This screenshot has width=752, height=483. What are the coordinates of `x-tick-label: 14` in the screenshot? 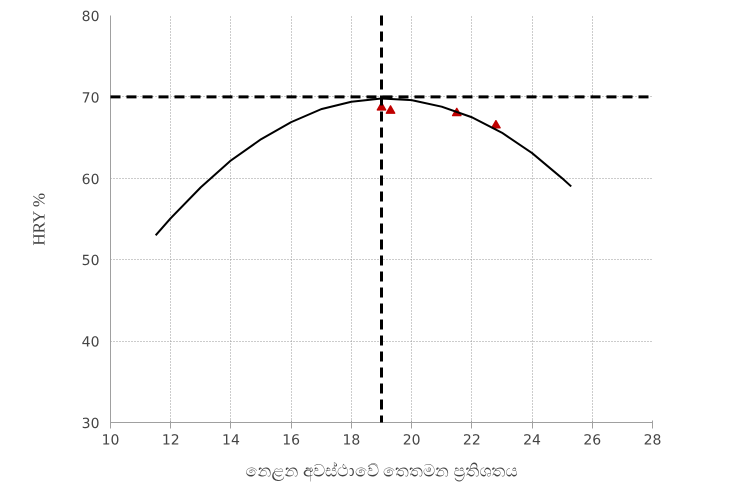 It's located at (231, 440).